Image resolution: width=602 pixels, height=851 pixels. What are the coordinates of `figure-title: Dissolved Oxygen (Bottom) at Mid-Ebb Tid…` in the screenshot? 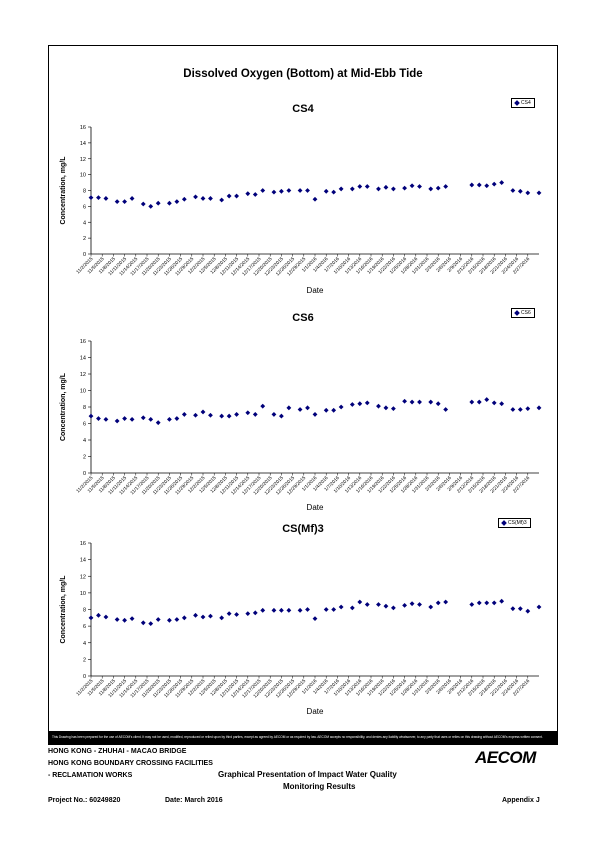 It's located at (303, 74).